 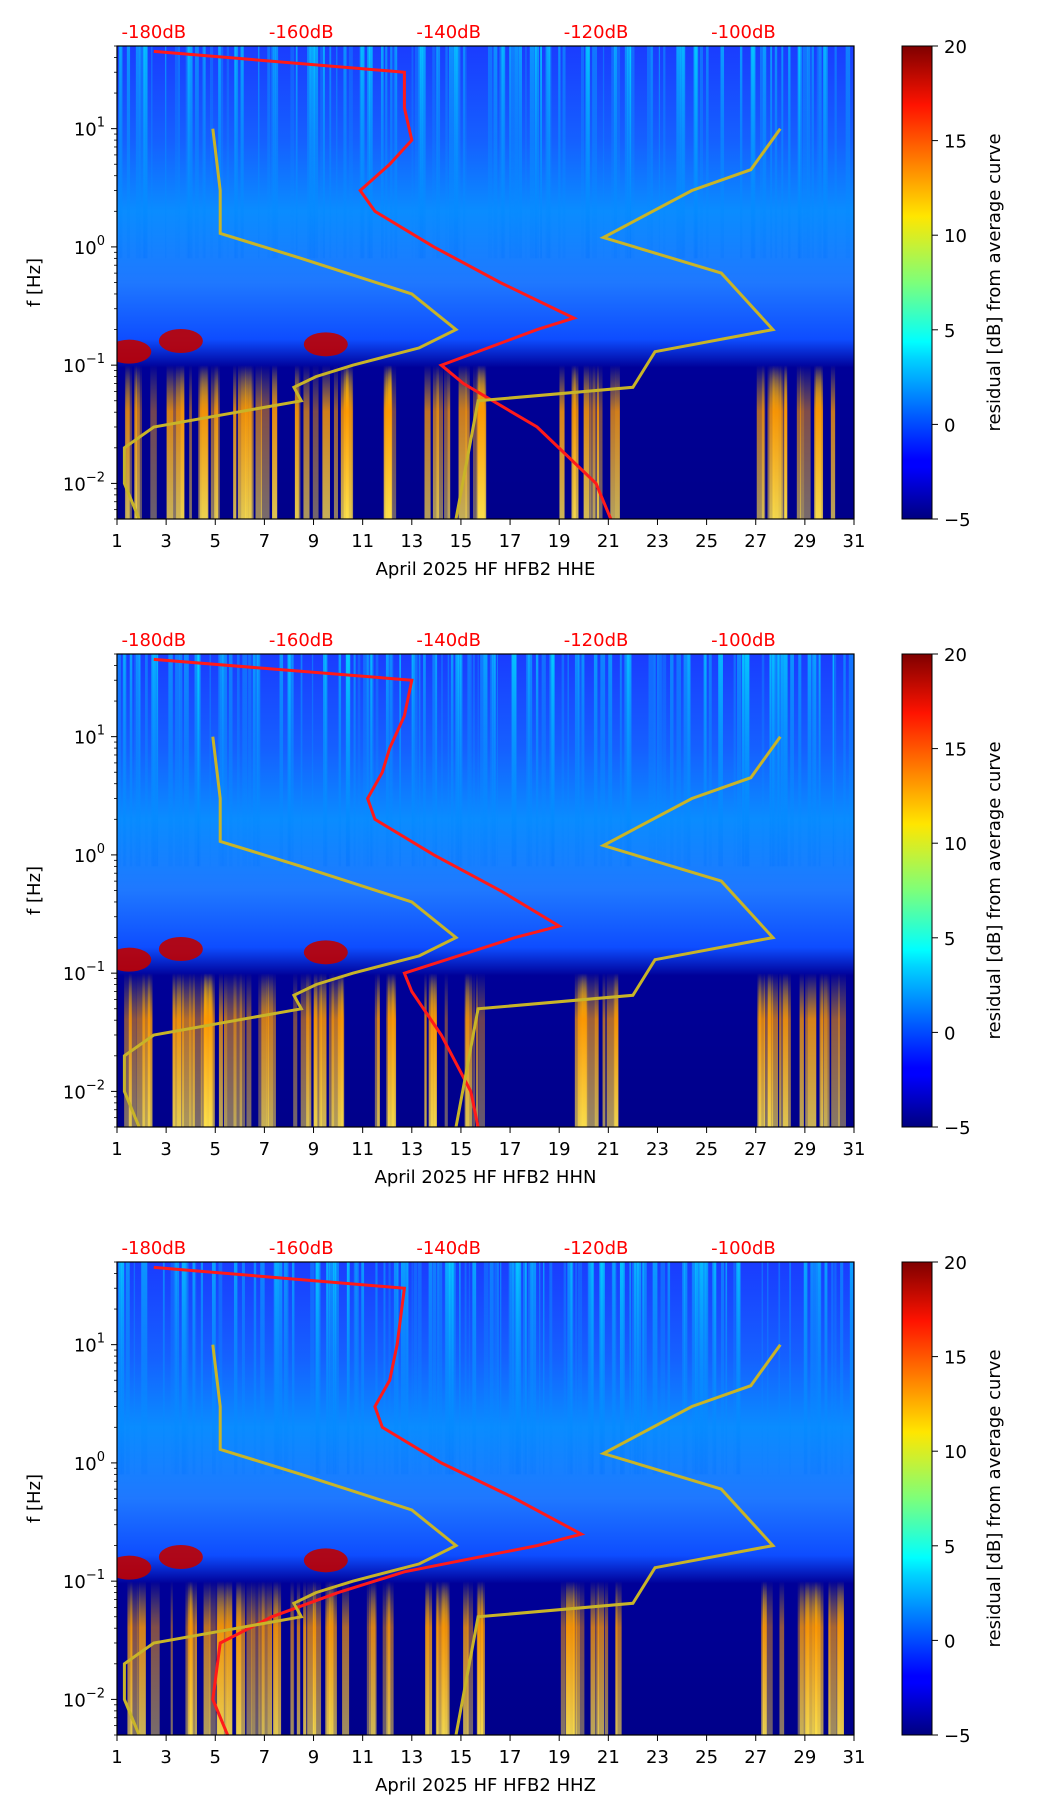 I want to click on colorbar-tick-label: 15, so click(x=955, y=142).